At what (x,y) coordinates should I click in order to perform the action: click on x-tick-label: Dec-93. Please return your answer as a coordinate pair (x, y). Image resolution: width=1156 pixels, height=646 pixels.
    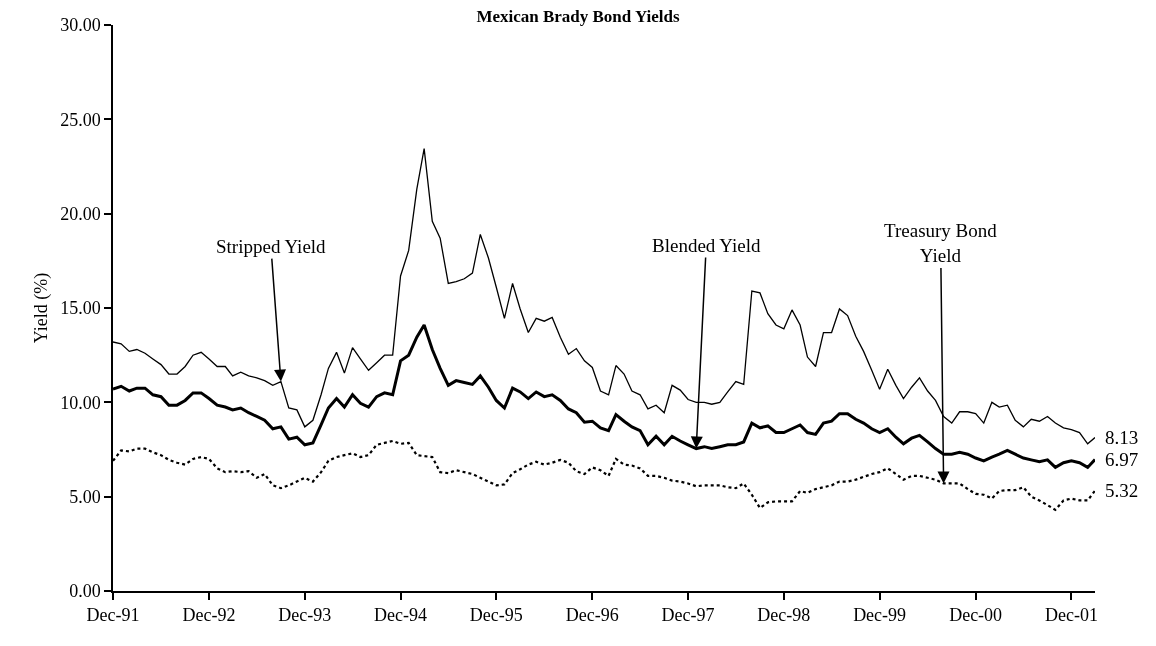
    Looking at the image, I should click on (305, 615).